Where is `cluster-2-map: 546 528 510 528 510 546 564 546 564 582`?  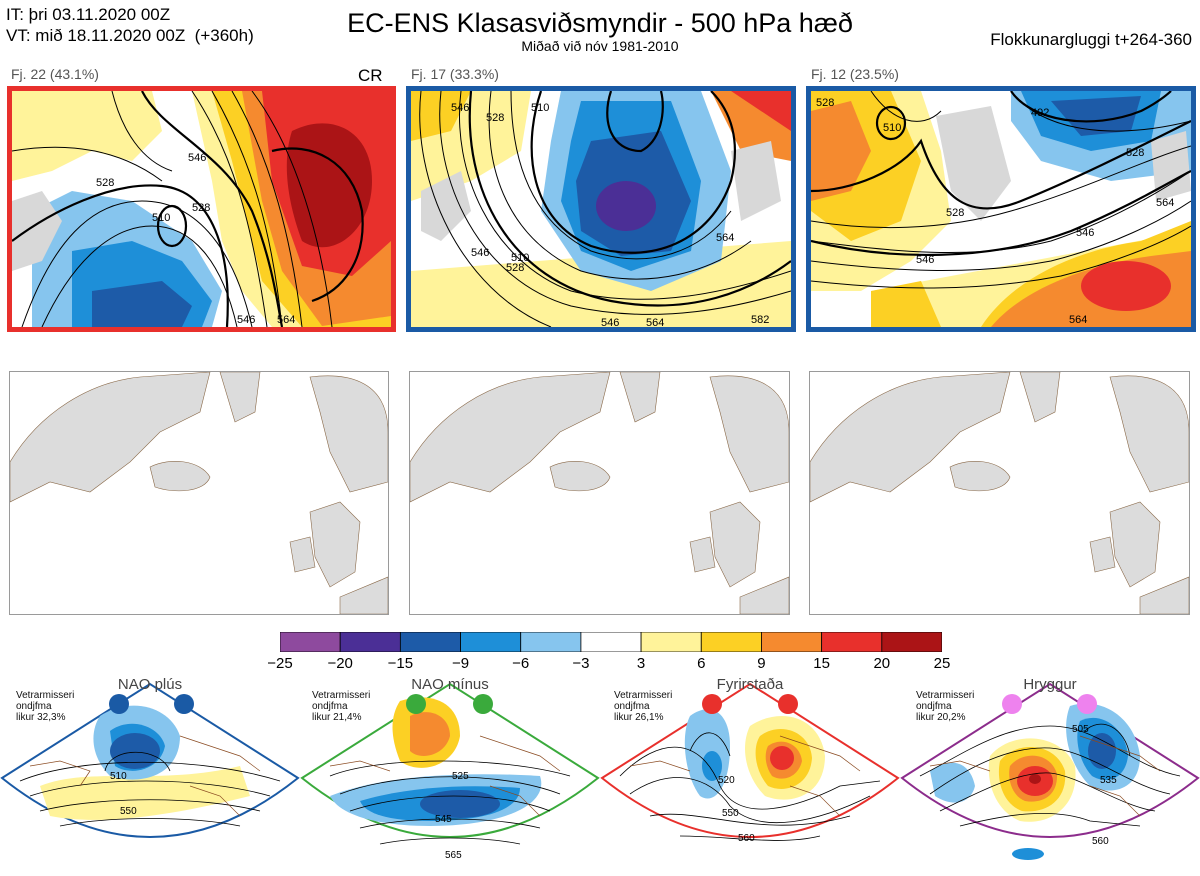 cluster-2-map: 546 528 510 528 510 546 564 546 564 582 is located at coordinates (601, 209).